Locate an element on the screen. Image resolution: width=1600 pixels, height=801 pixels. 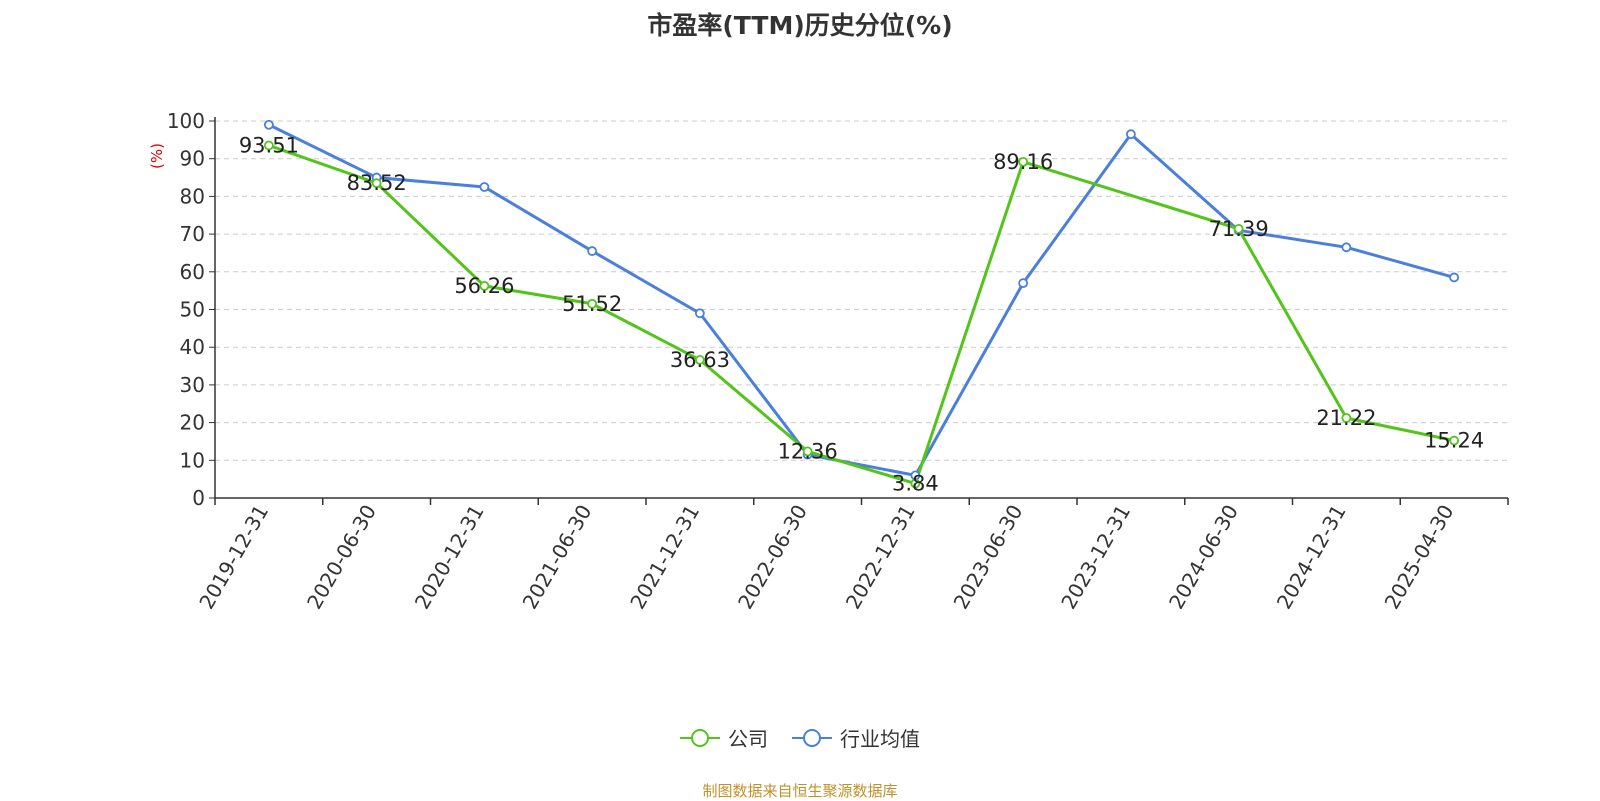
x-tick-label: 2020-12-31 is located at coordinates (449, 557).